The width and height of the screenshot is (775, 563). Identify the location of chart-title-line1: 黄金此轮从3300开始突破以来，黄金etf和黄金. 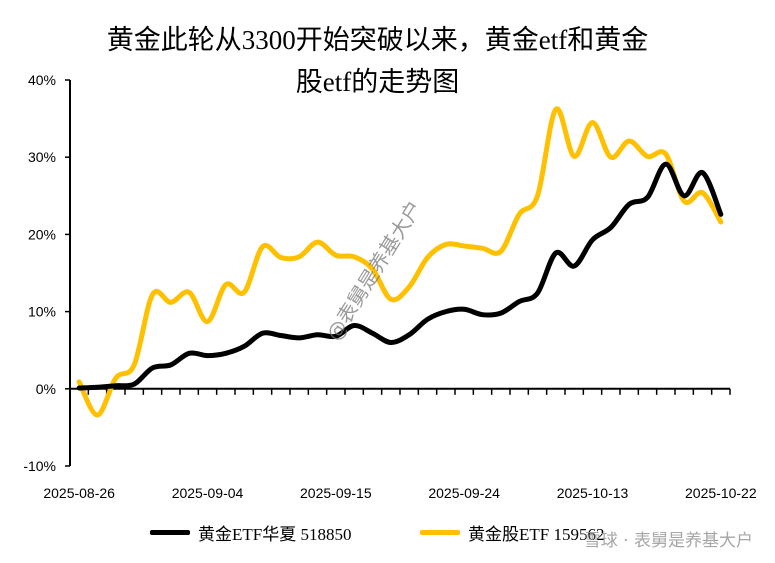
(377, 40).